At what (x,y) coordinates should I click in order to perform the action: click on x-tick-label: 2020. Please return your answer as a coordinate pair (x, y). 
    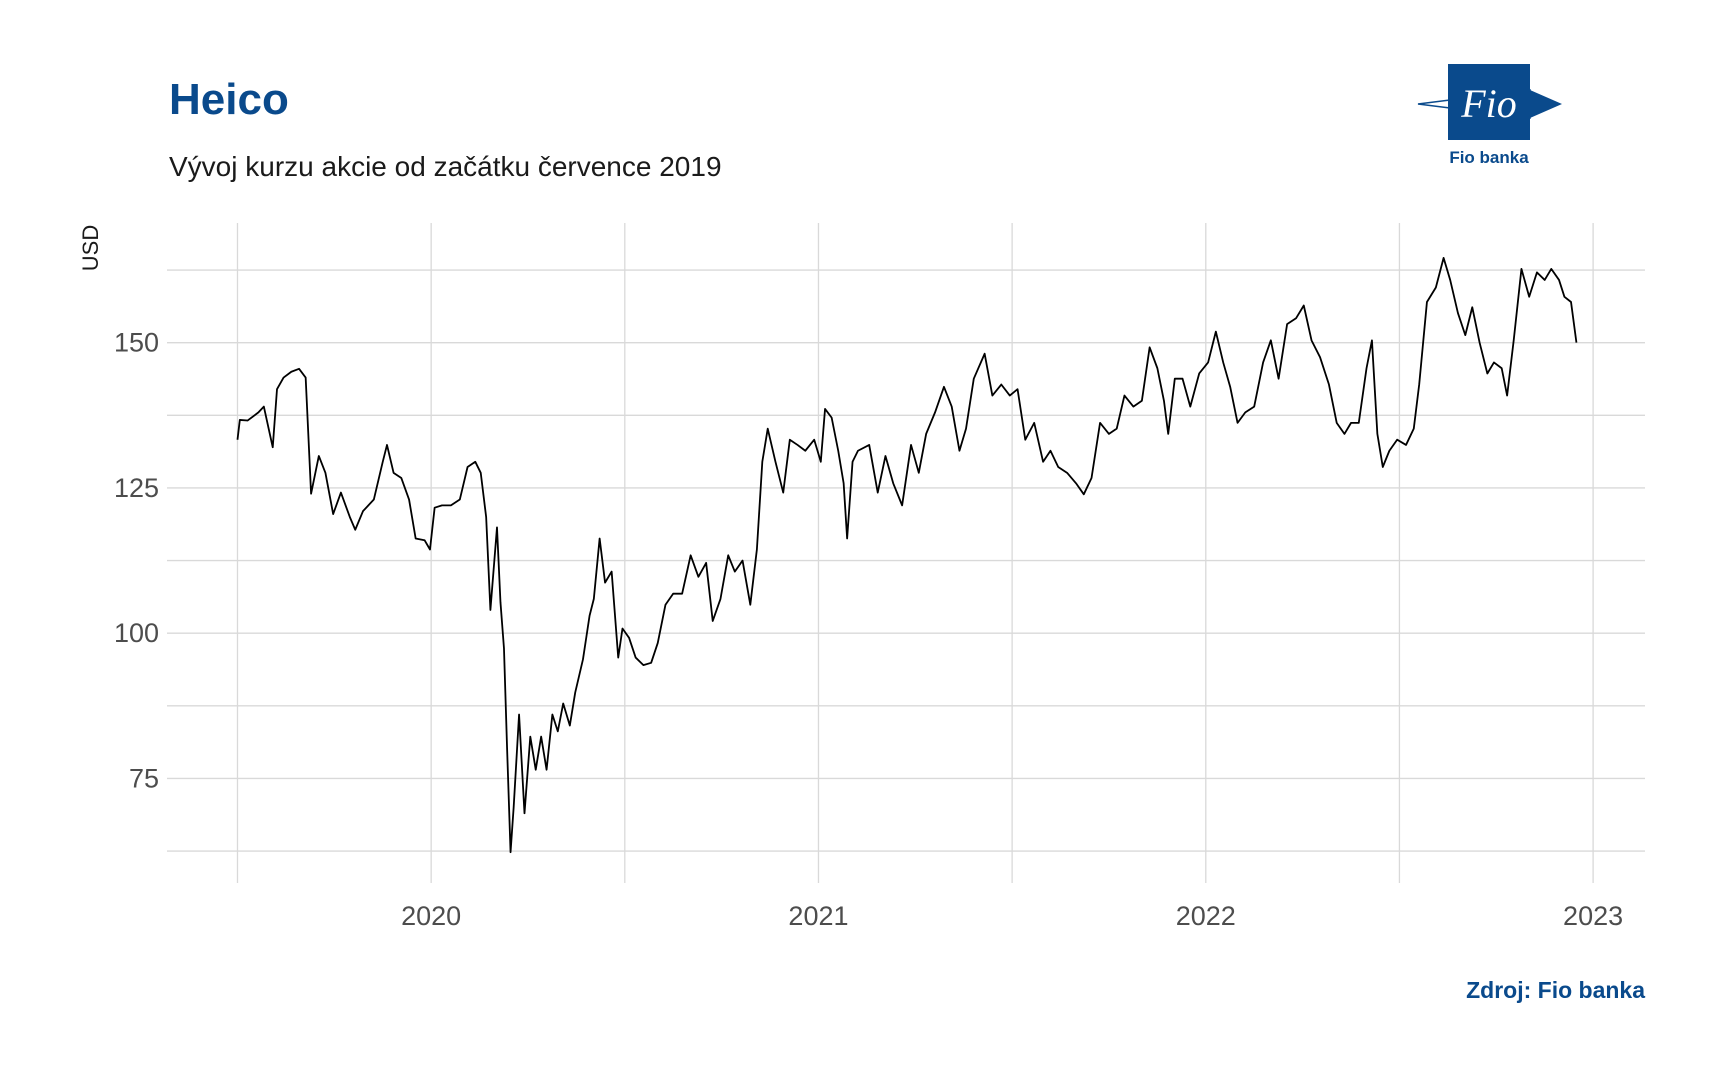
    Looking at the image, I should click on (431, 916).